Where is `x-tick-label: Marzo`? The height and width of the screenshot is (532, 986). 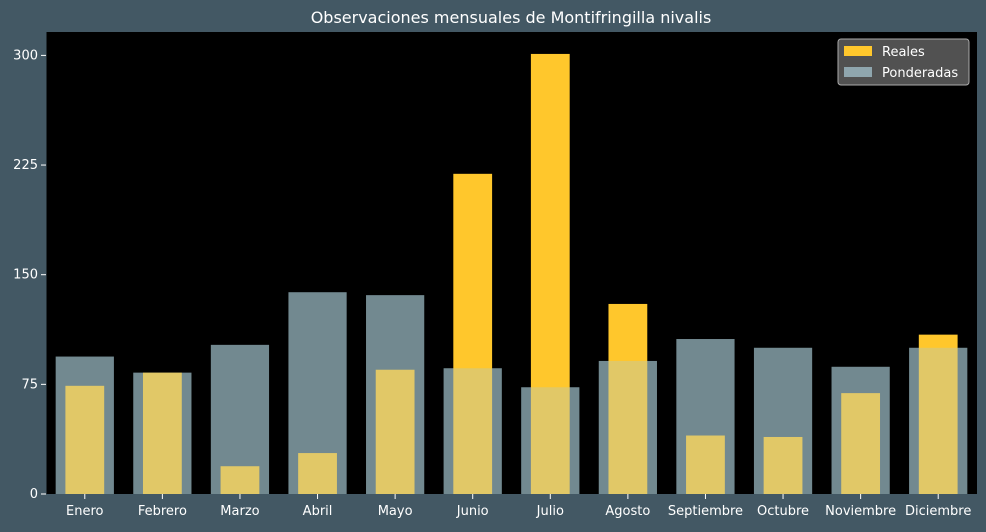 x-tick-label: Marzo is located at coordinates (239, 511).